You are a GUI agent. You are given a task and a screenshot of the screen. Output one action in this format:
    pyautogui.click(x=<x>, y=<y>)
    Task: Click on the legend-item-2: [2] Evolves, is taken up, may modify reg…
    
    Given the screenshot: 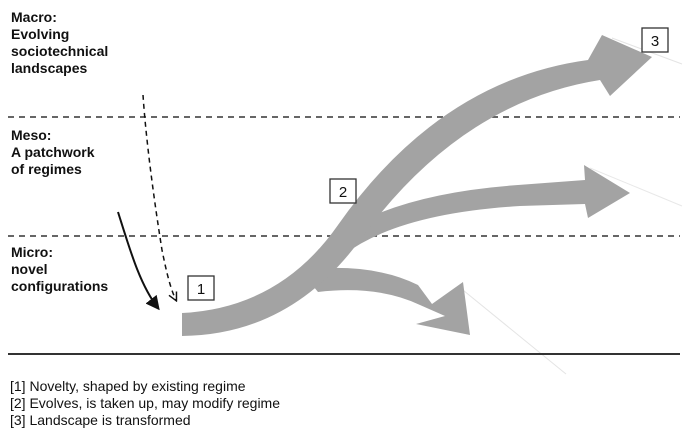 What is the action you would take?
    pyautogui.click(x=145, y=403)
    